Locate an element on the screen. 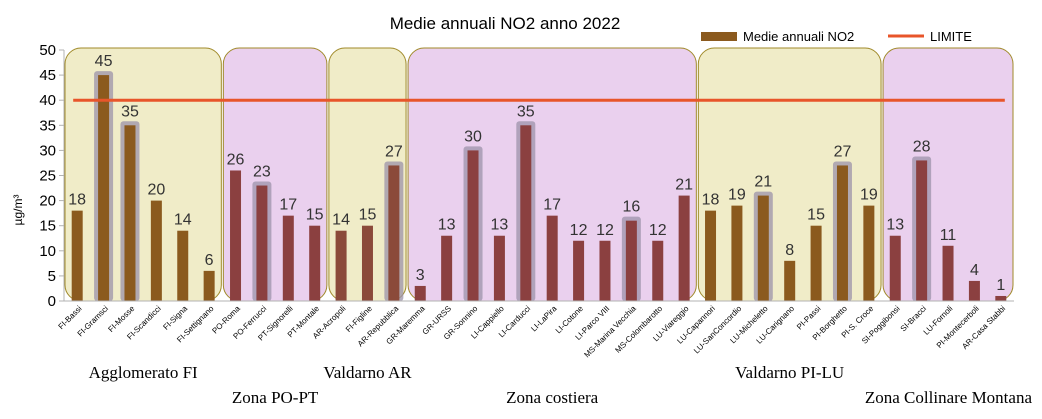 Image resolution: width=1042 pixels, height=419 pixels. legend: Medie annuali NO2 LIMITE is located at coordinates (836, 36).